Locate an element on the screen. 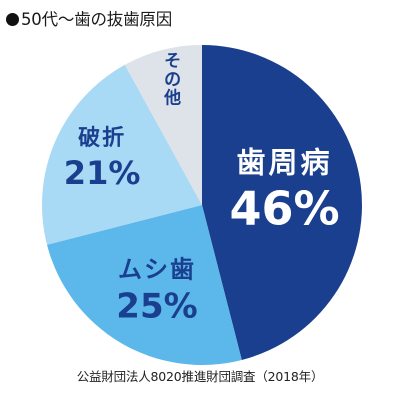 The height and width of the screenshot is (400, 400). chart-title-text: 50代〜歯の抜歯原因 is located at coordinates (96, 19).